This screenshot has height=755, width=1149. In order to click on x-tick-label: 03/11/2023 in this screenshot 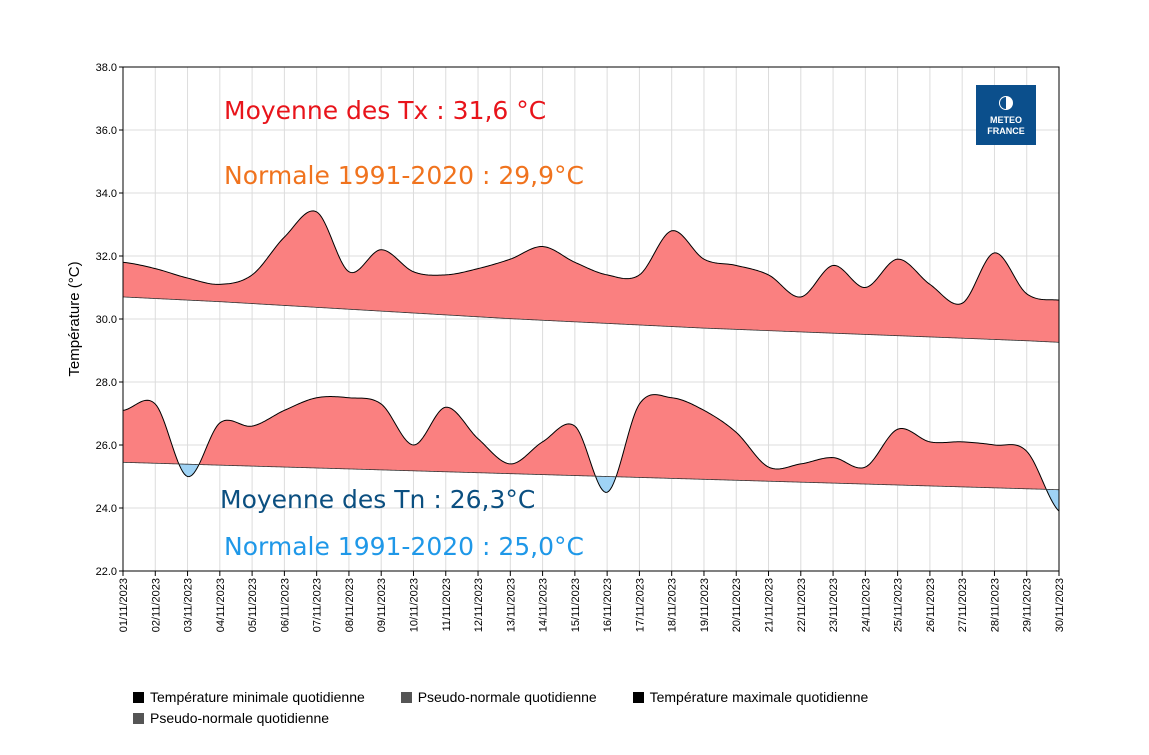, I will do `click(189, 605)`.